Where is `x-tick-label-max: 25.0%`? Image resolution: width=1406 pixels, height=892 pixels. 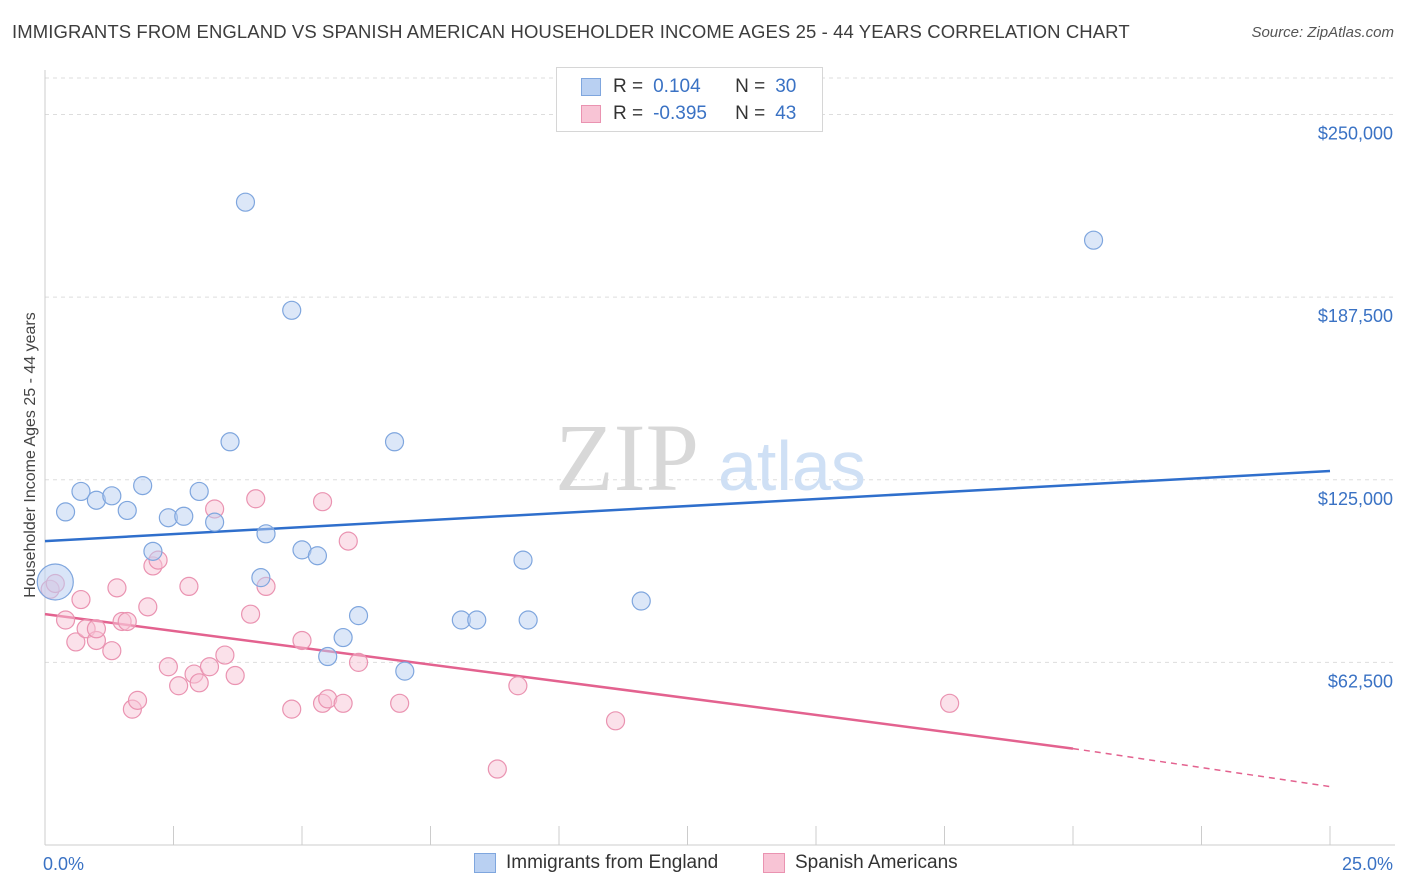
x-tick-label-max: 25.0% is located at coordinates (1367, 864).